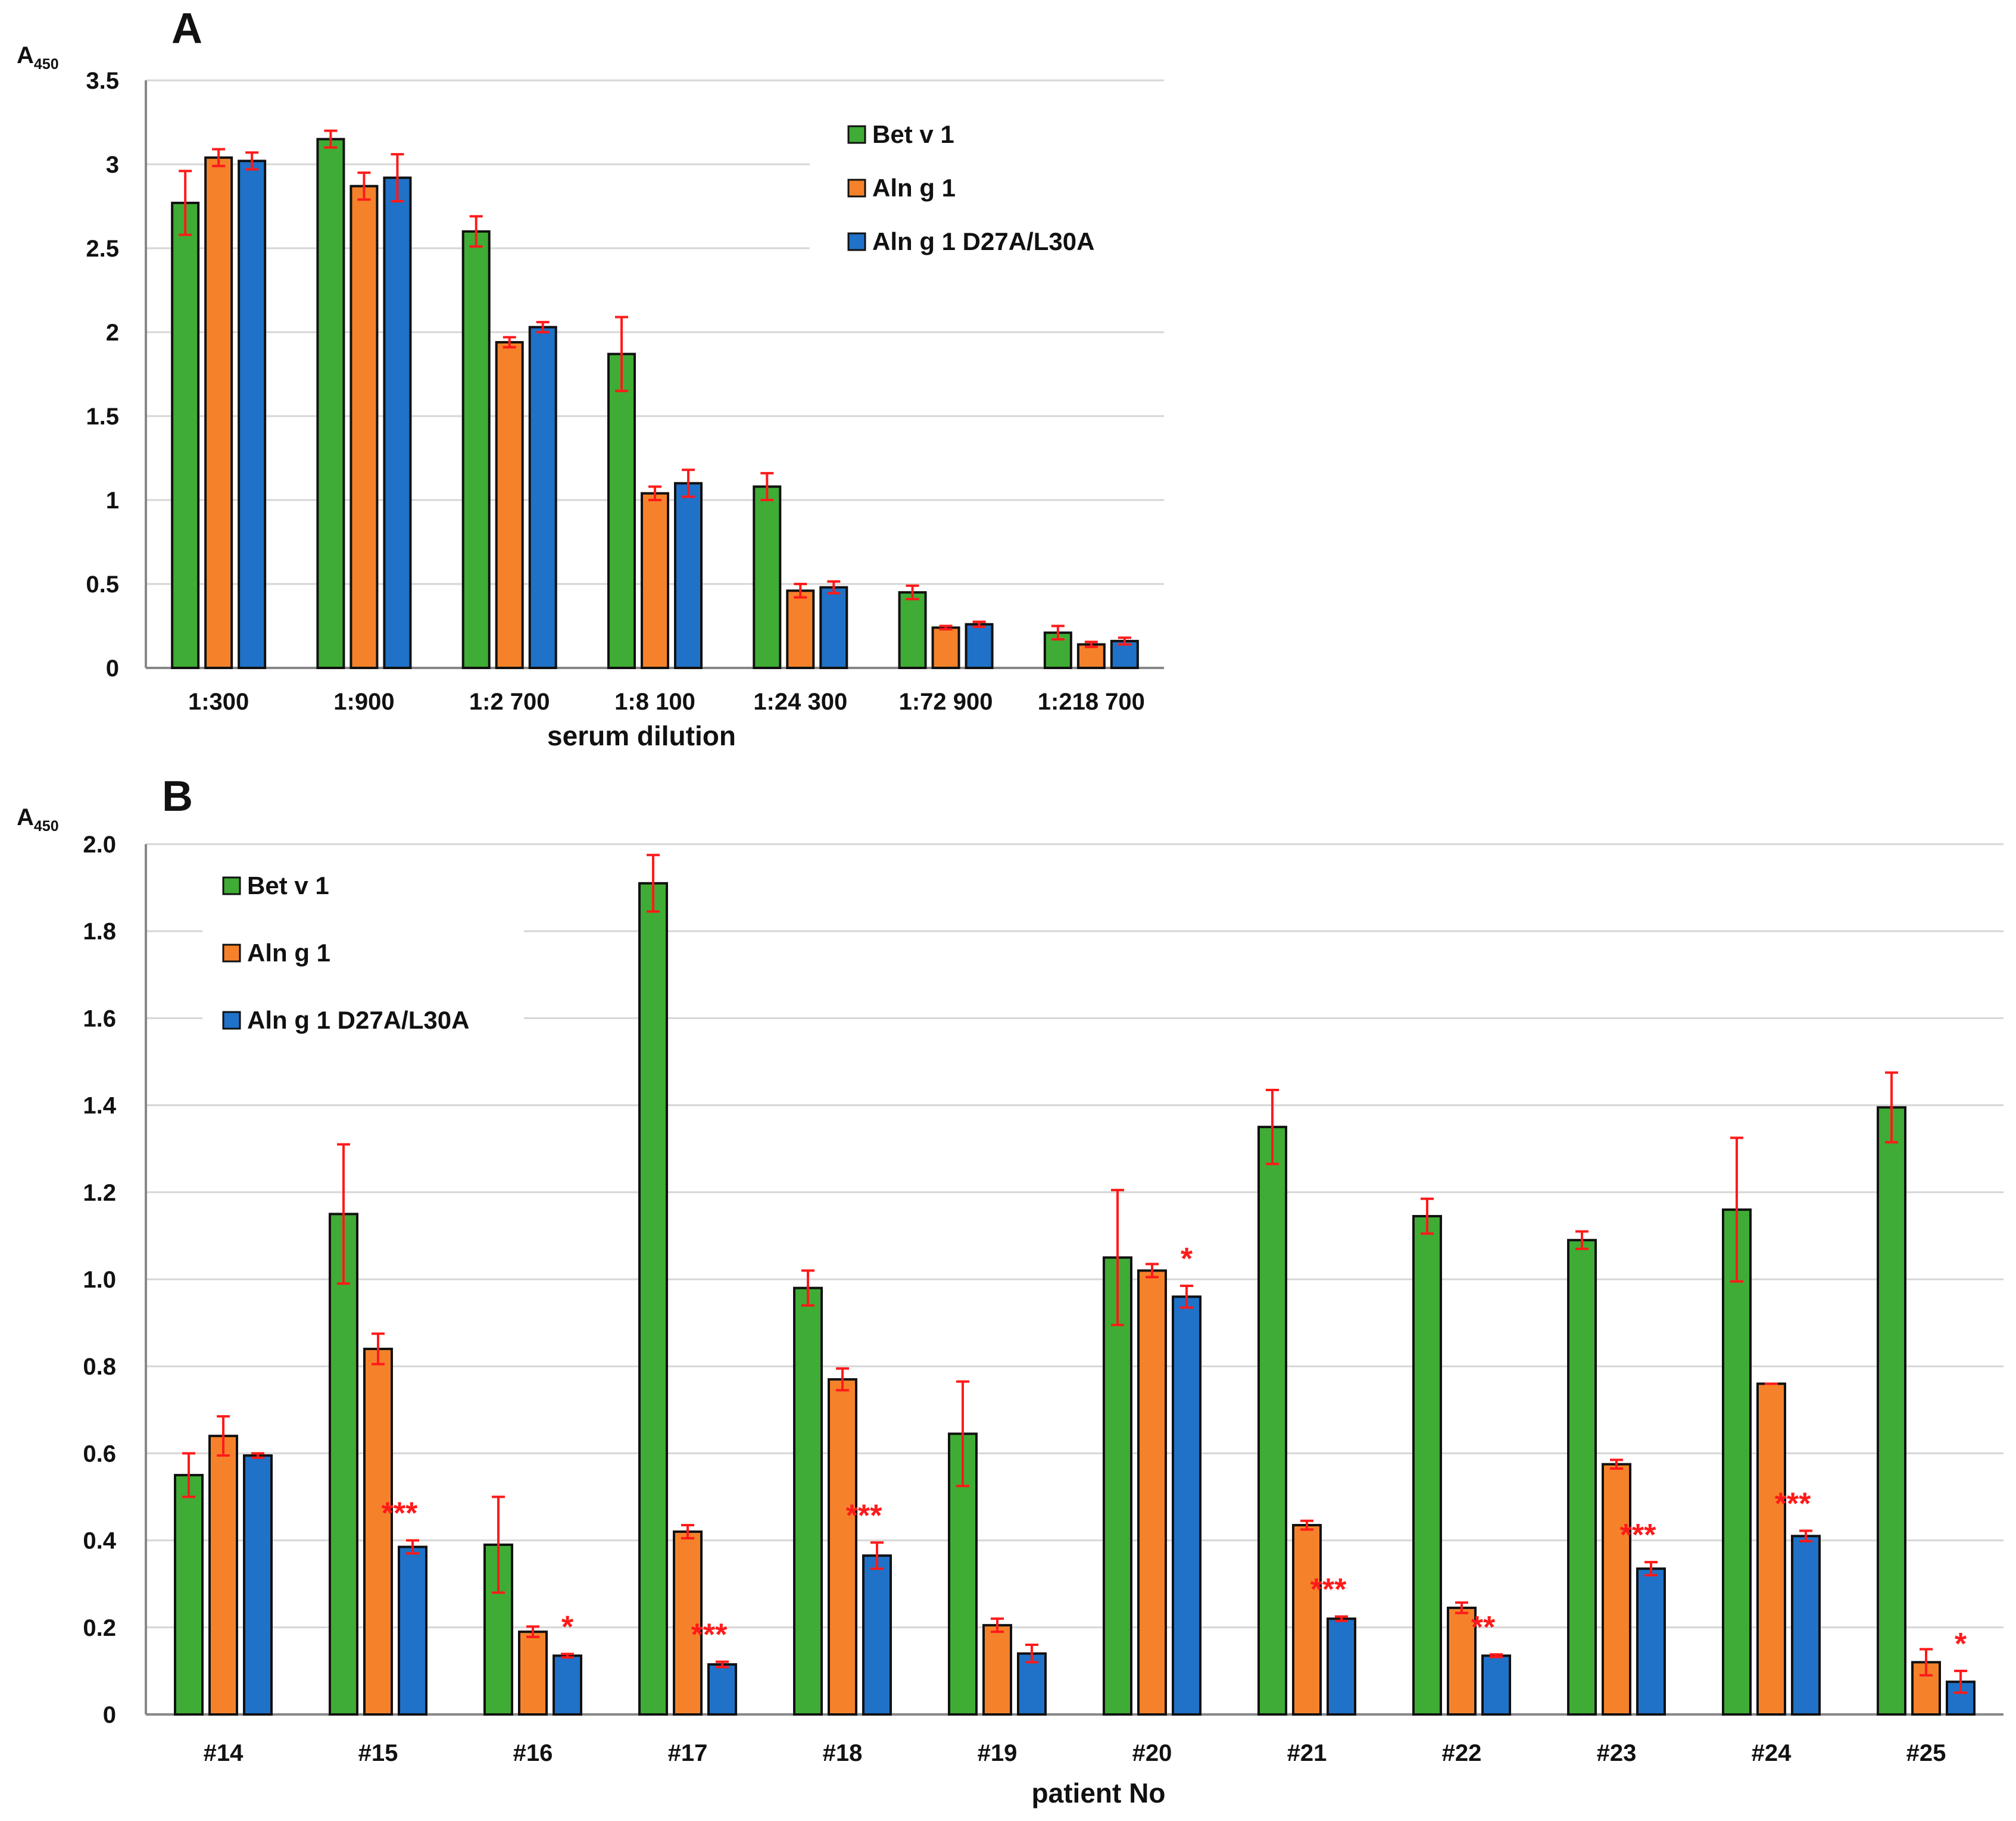 The width and height of the screenshot is (2016, 1821). Describe the element at coordinates (533, 1753) in the screenshot. I see `x-tick-label: #16` at that location.